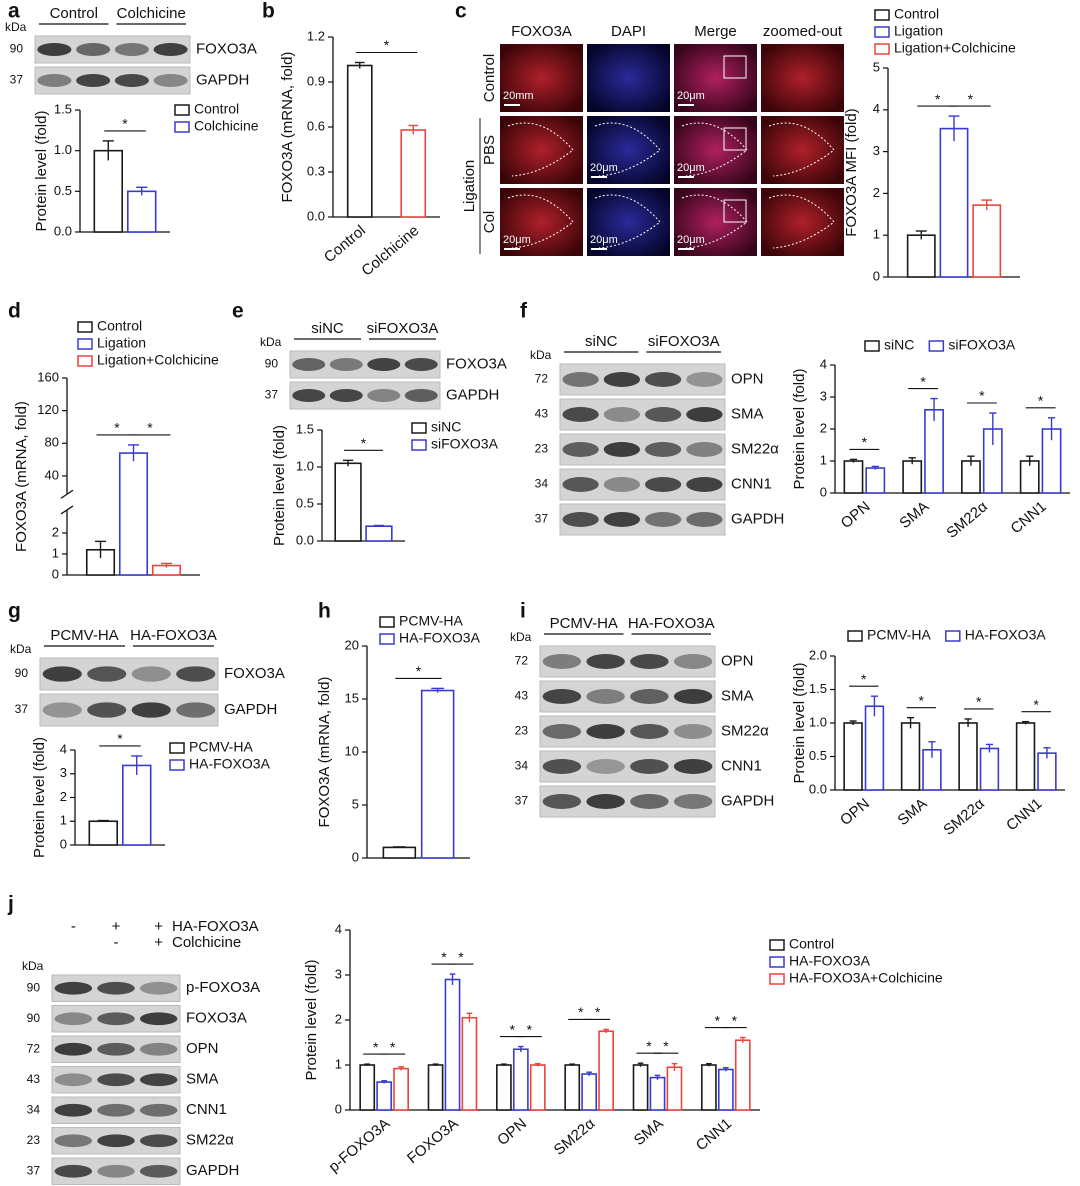 The height and width of the screenshot is (1186, 1080). Describe the element at coordinates (67, 510) in the screenshot. I see `axis-break` at that location.